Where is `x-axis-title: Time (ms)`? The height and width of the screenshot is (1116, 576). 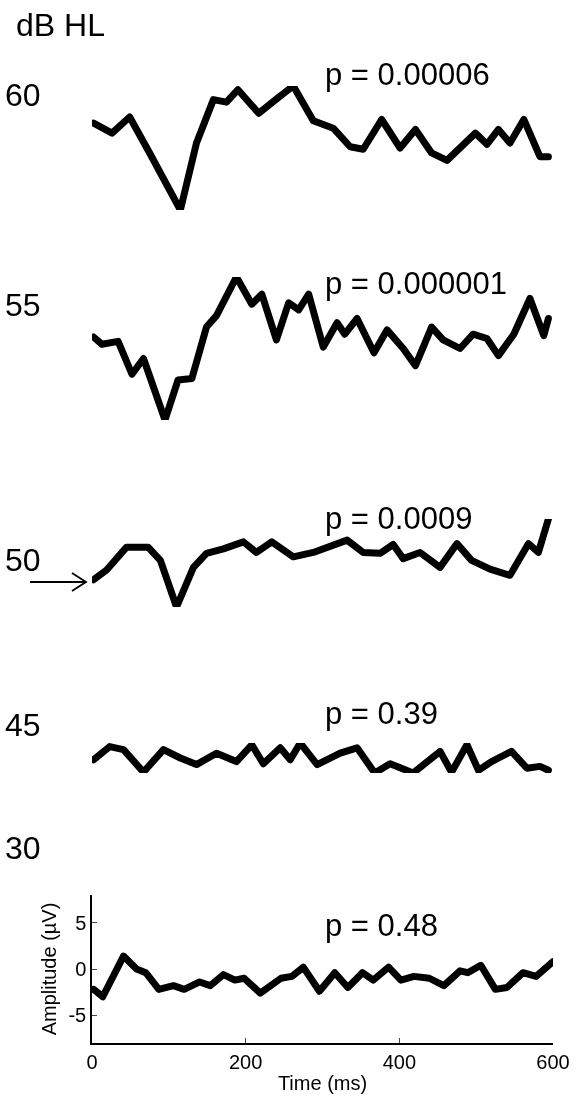
x-axis-title: Time (ms) is located at coordinates (322, 1082).